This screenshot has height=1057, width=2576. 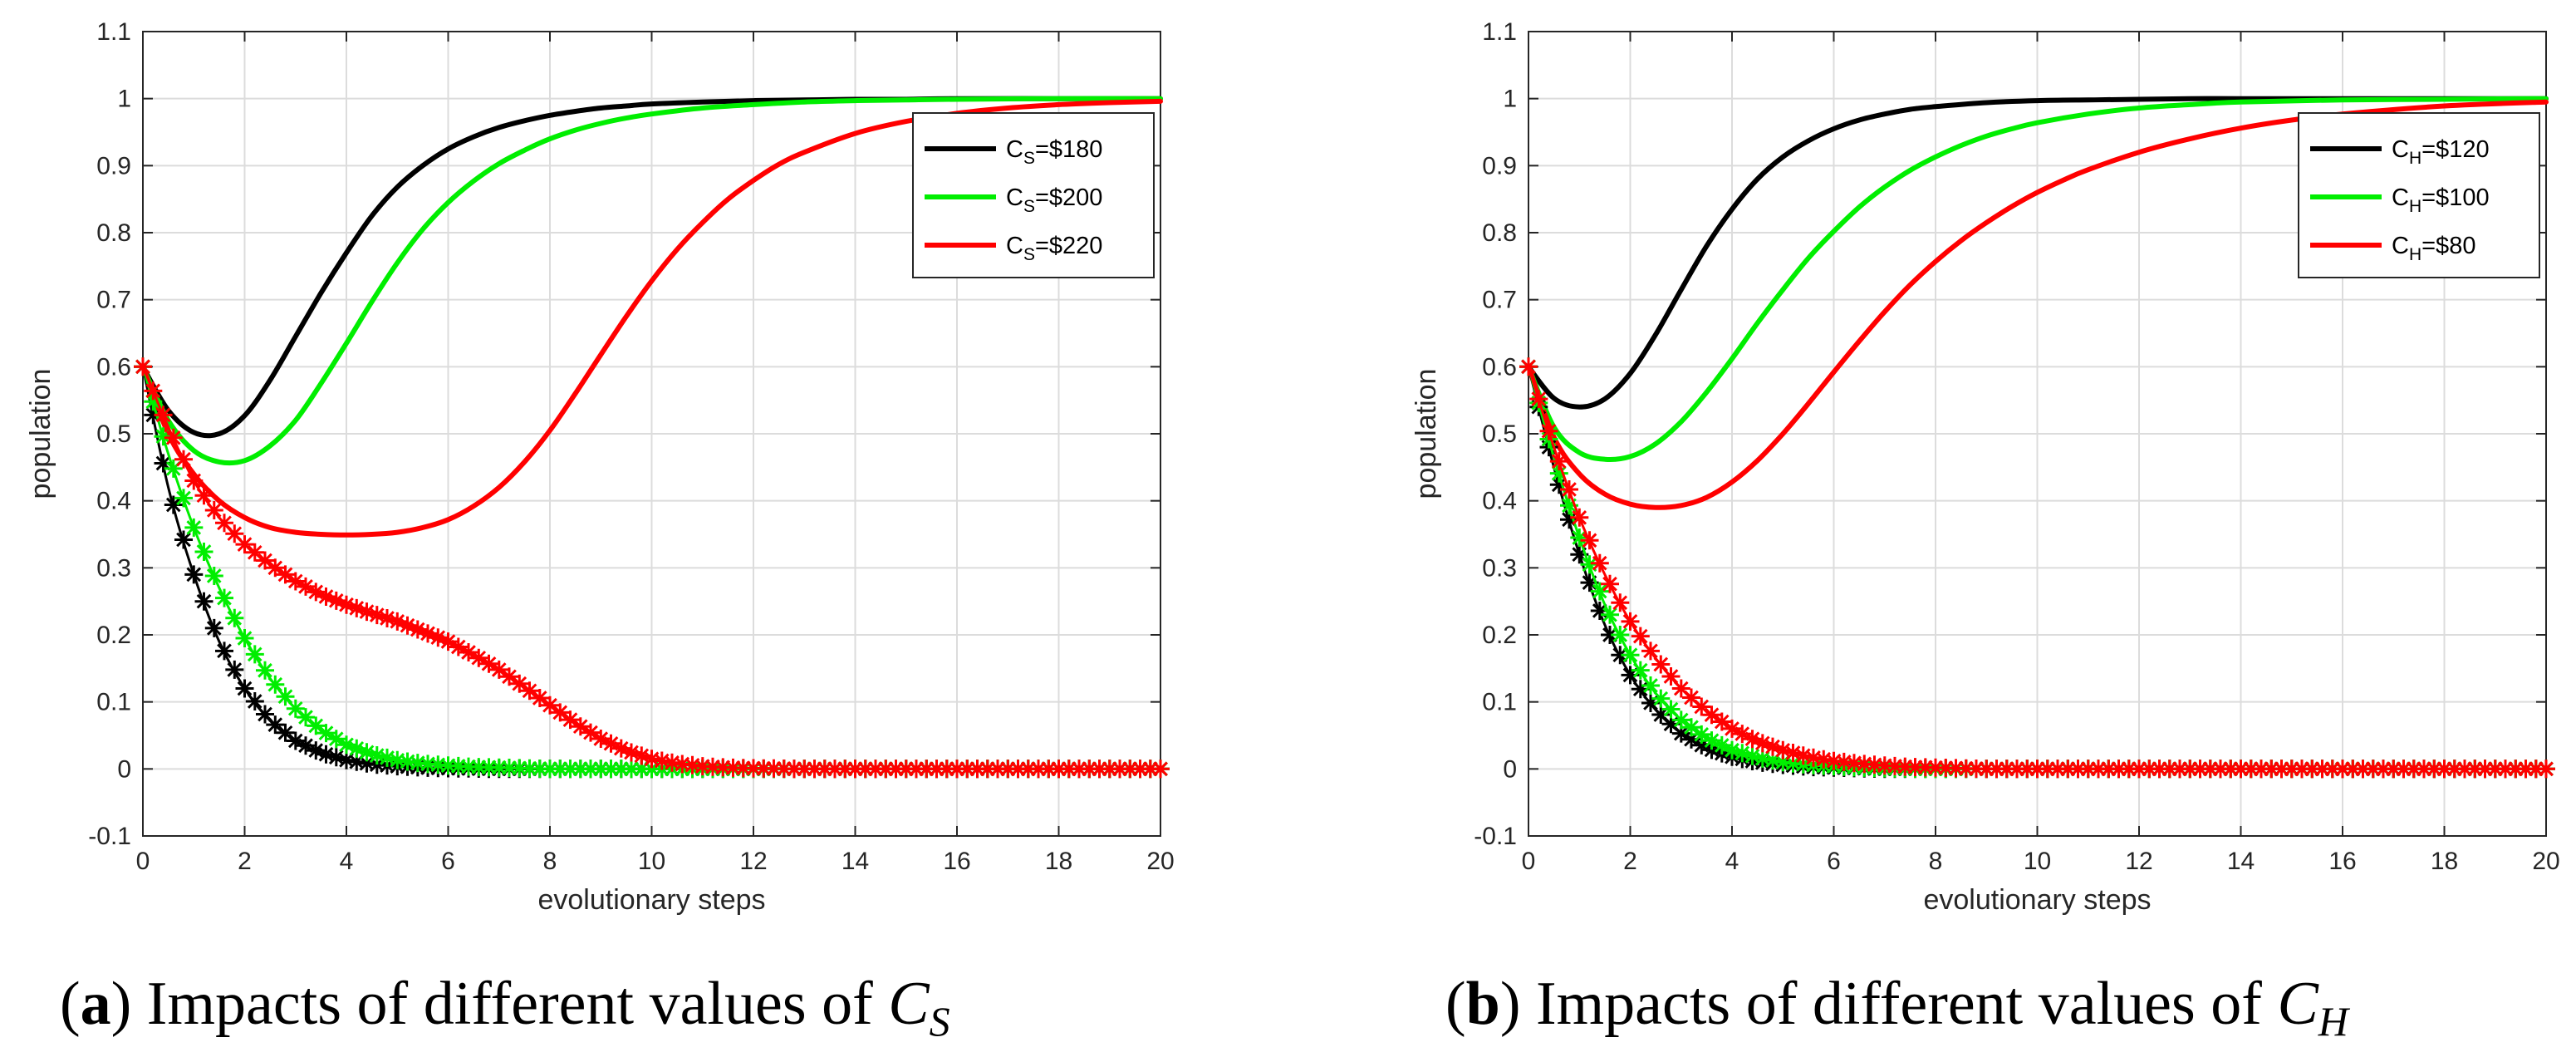 I want to click on x-tick-label: 6, so click(x=448, y=861).